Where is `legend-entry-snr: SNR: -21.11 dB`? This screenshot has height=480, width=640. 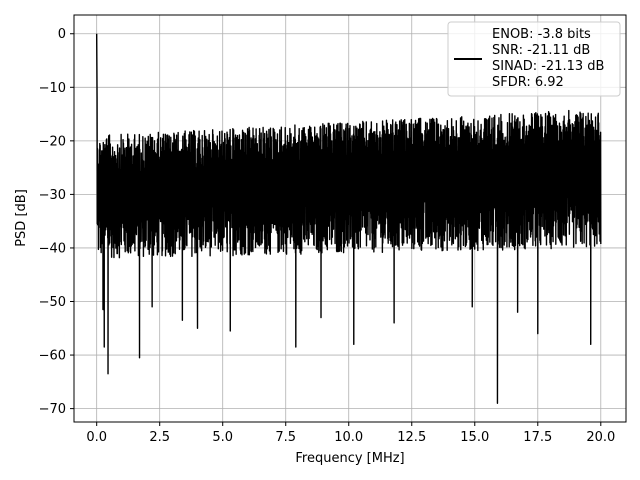 legend-entry-snr: SNR: -21.11 dB is located at coordinates (541, 50).